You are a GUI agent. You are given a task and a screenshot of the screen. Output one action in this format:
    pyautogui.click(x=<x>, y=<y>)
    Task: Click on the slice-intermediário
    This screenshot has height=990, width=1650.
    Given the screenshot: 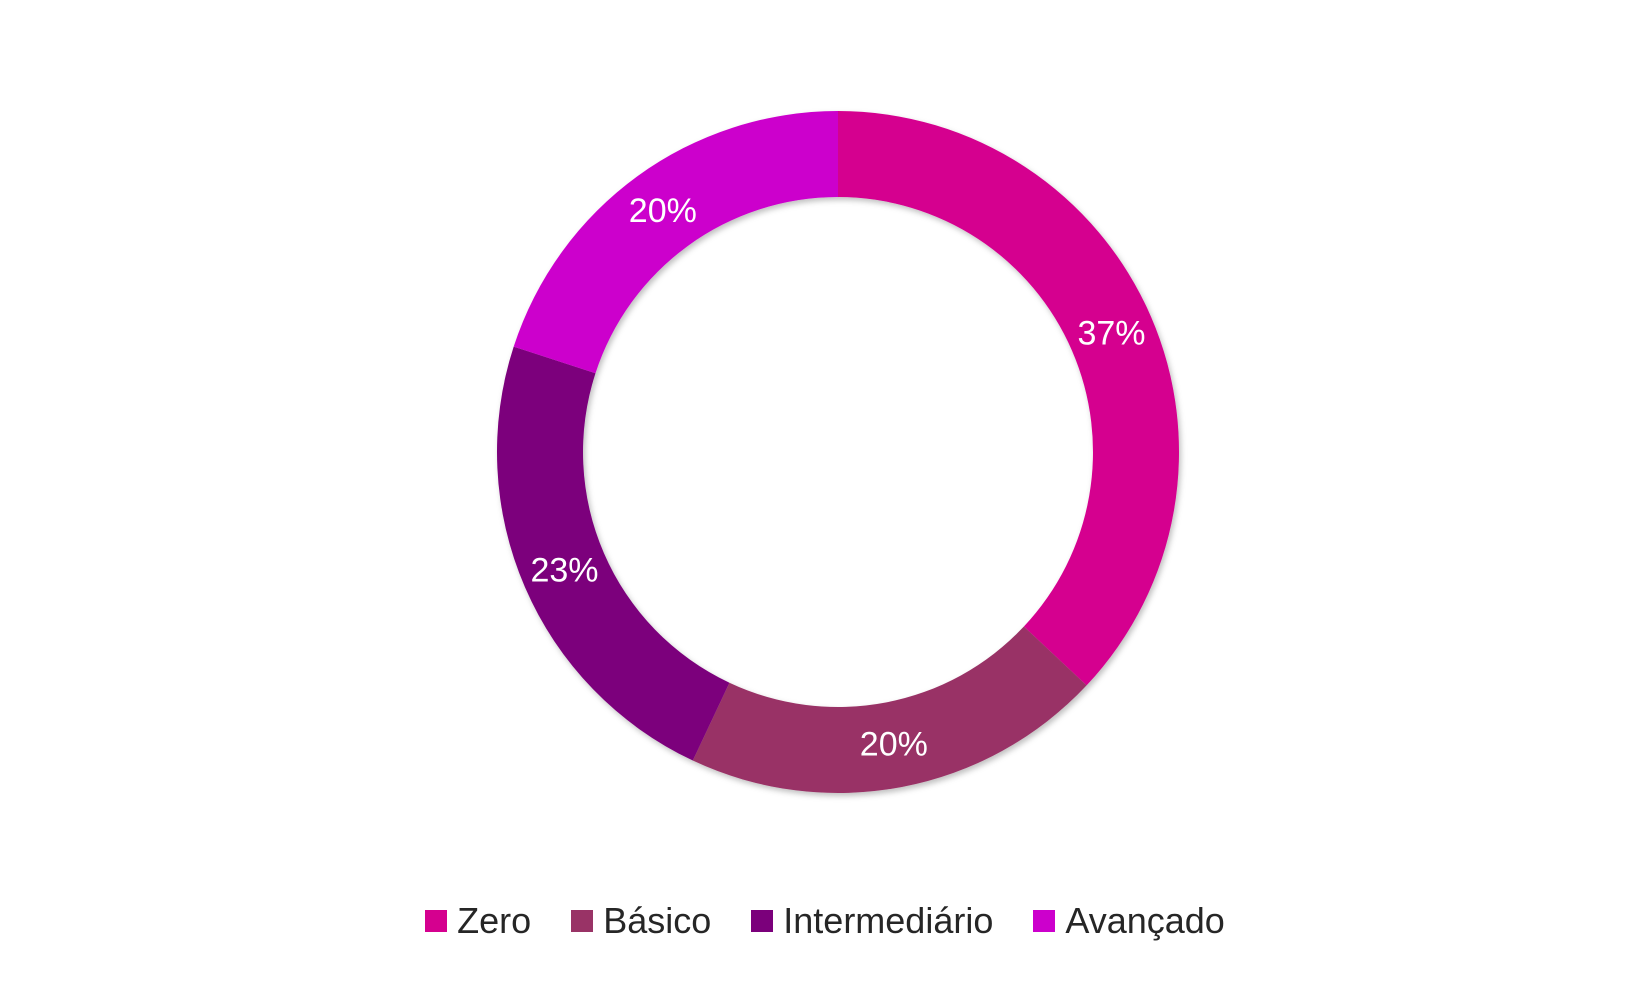 What is the action you would take?
    pyautogui.click(x=613, y=553)
    